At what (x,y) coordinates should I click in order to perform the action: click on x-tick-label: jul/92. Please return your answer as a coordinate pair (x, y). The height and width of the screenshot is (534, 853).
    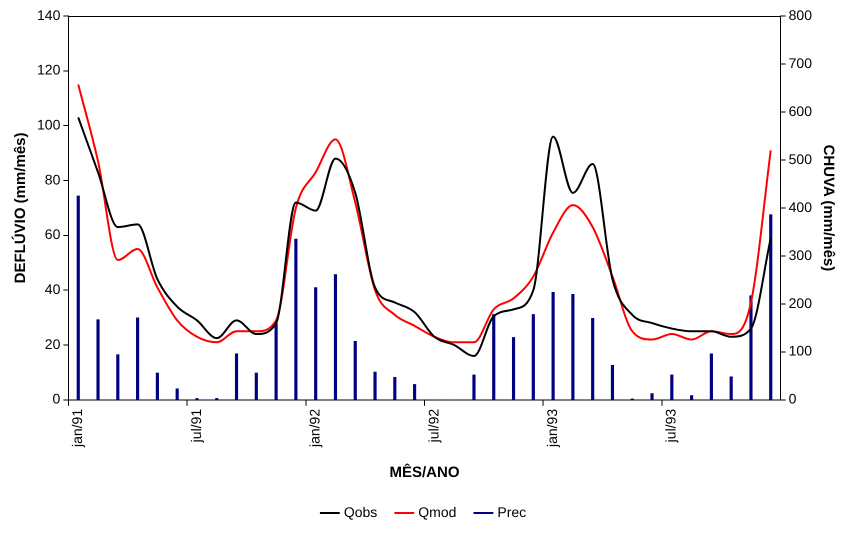
    Looking at the image, I should click on (433, 426).